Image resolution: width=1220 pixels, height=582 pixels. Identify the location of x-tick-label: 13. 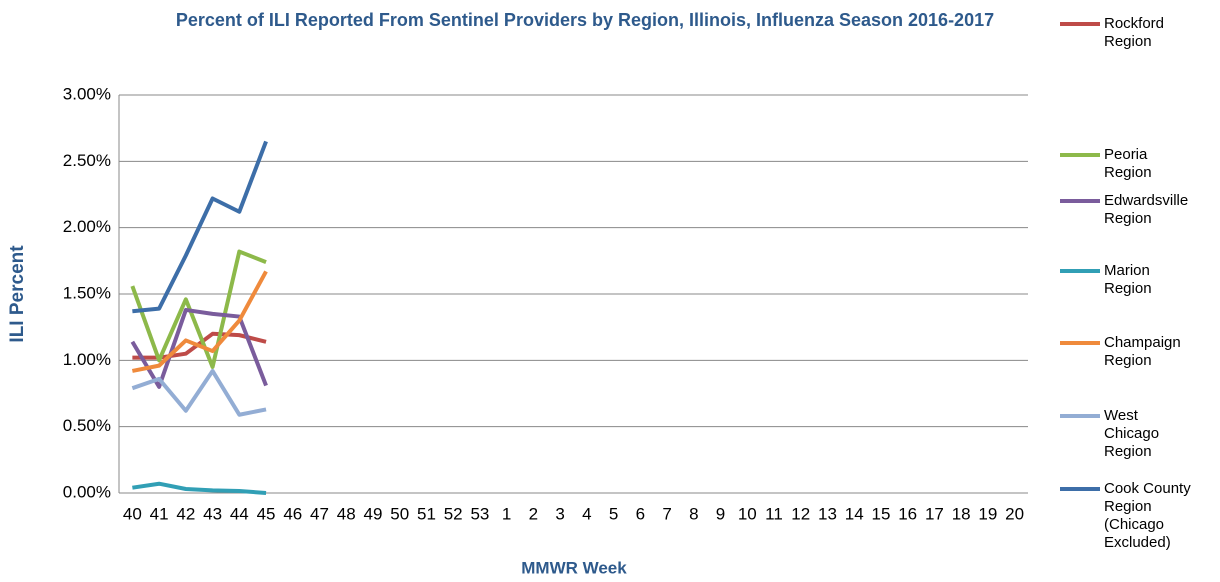
(827, 513).